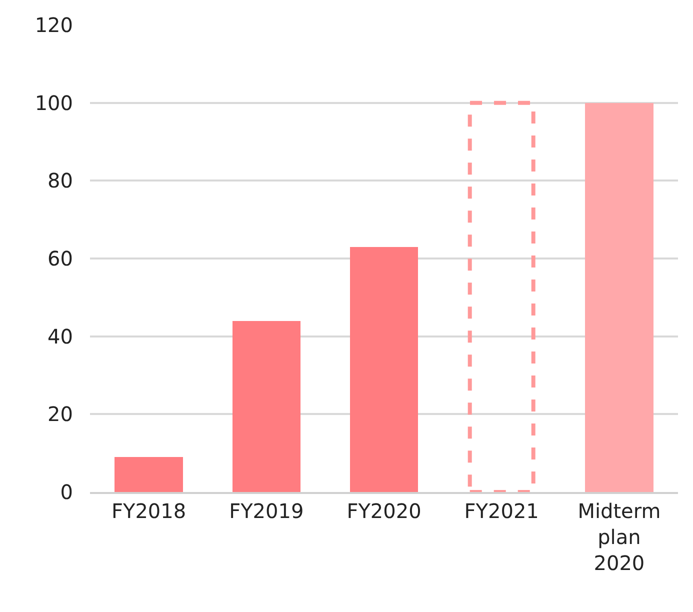 The width and height of the screenshot is (693, 612). Describe the element at coordinates (53, 102) in the screenshot. I see `y-tick-label: 100` at that location.